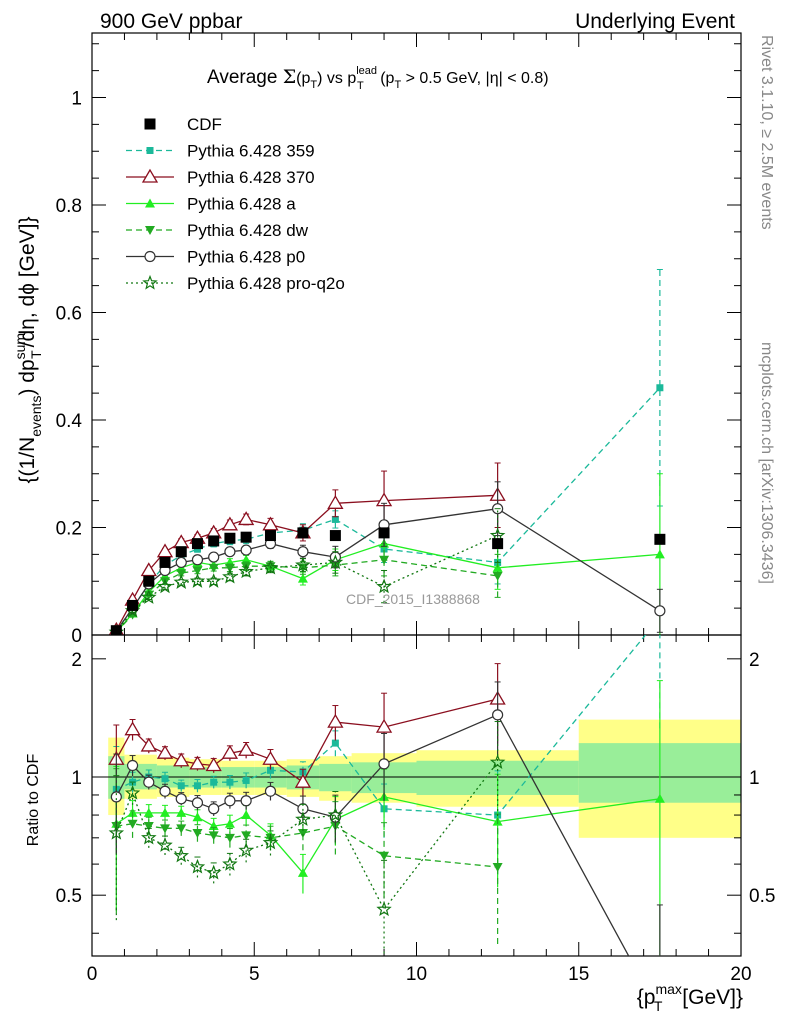  I want to click on y-axis-label-ratio: Ratio to CDF, so click(33, 800).